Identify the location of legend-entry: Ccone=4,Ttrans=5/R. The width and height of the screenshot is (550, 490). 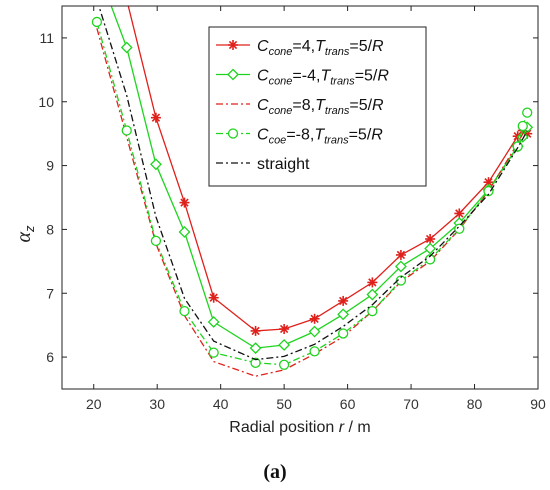
(300, 48).